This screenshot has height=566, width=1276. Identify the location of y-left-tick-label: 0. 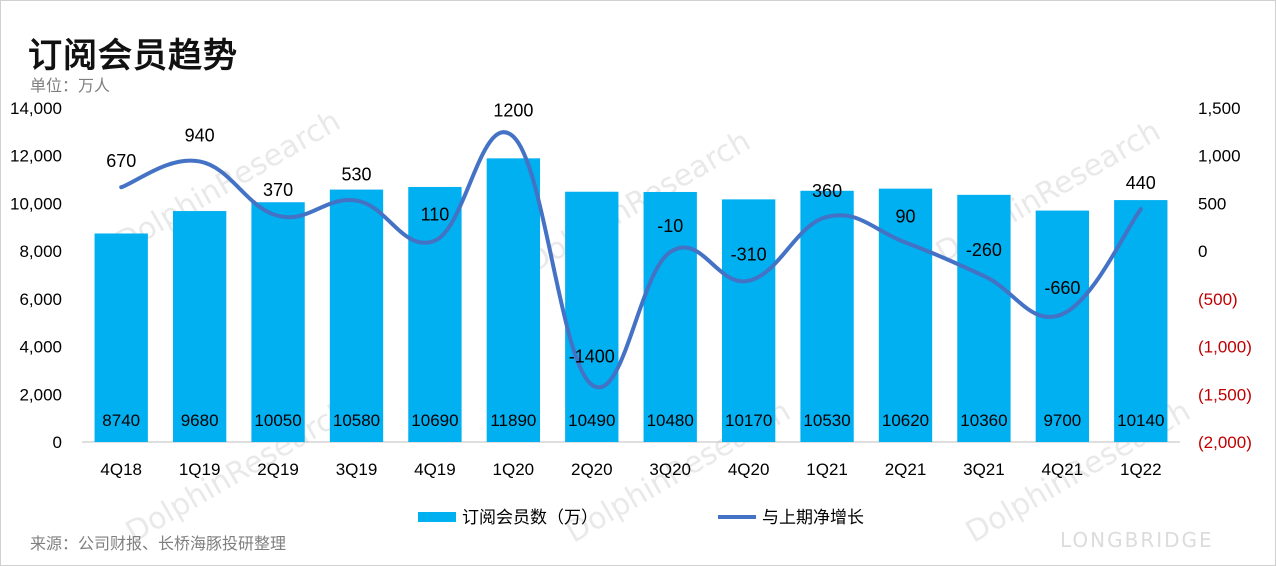
(57, 442).